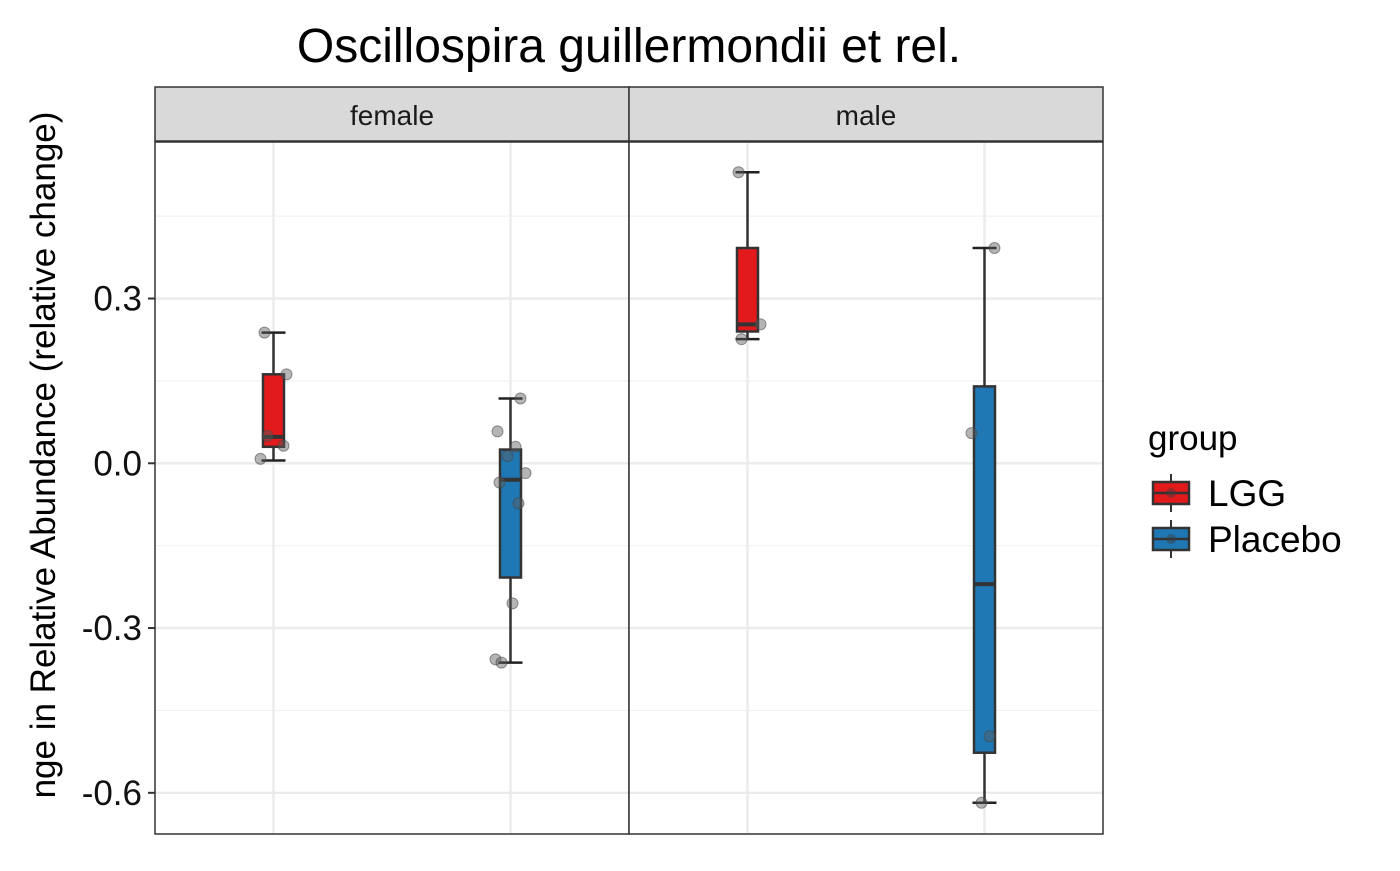 Image resolution: width=1400 pixels, height=871 pixels. Describe the element at coordinates (117, 463) in the screenshot. I see `y-tick-label: 0.0` at that location.